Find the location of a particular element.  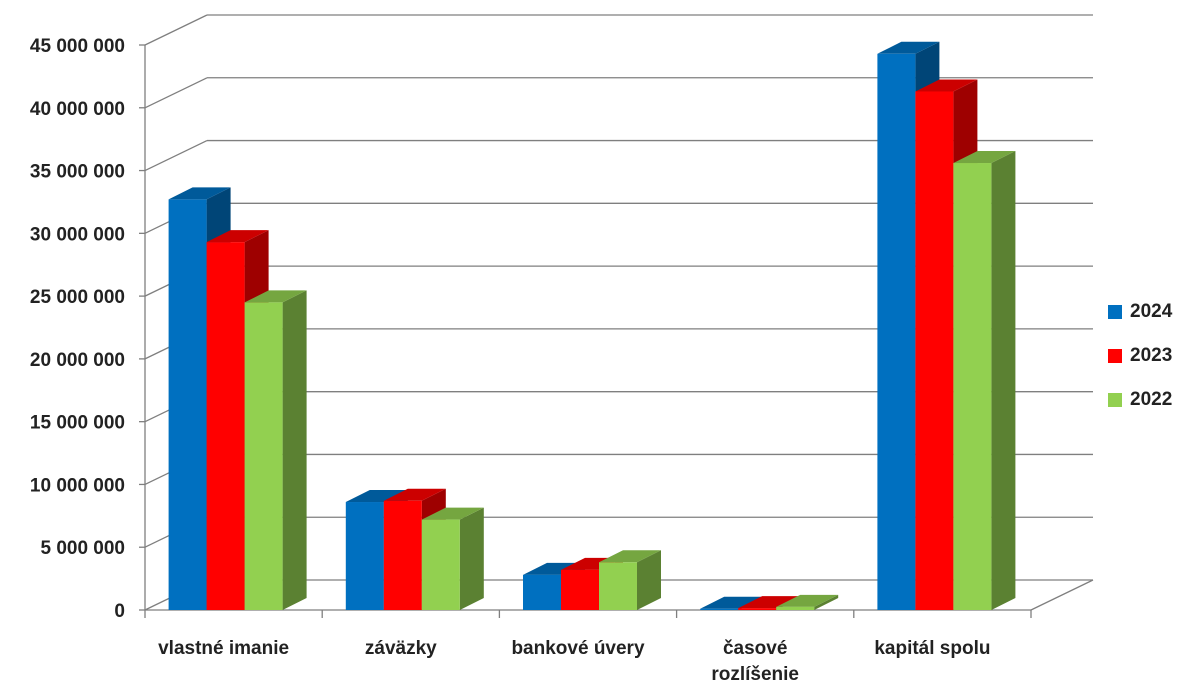

y-tick-label: 40 000 000 is located at coordinates (77, 109).